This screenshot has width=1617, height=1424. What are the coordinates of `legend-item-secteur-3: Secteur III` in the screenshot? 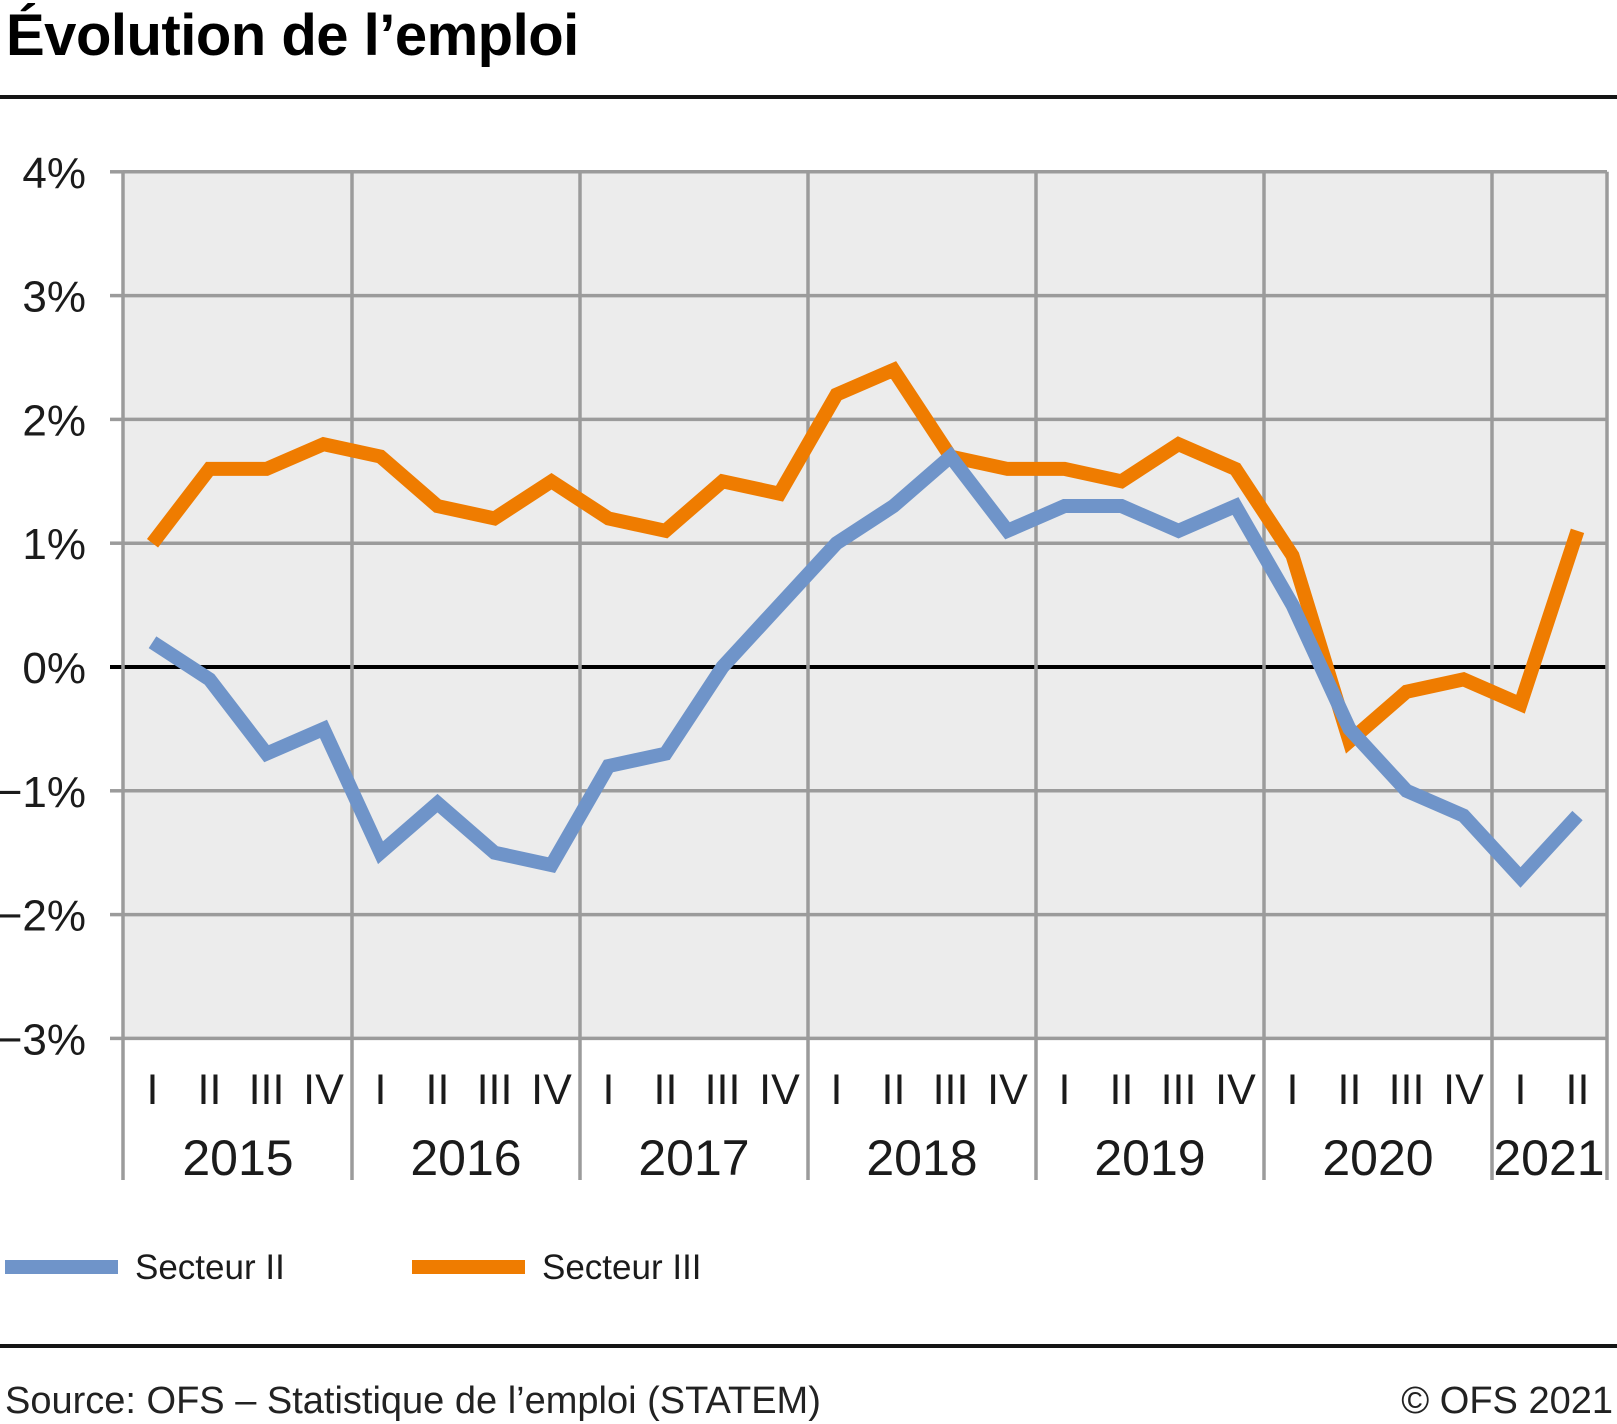 It's located at (557, 1267).